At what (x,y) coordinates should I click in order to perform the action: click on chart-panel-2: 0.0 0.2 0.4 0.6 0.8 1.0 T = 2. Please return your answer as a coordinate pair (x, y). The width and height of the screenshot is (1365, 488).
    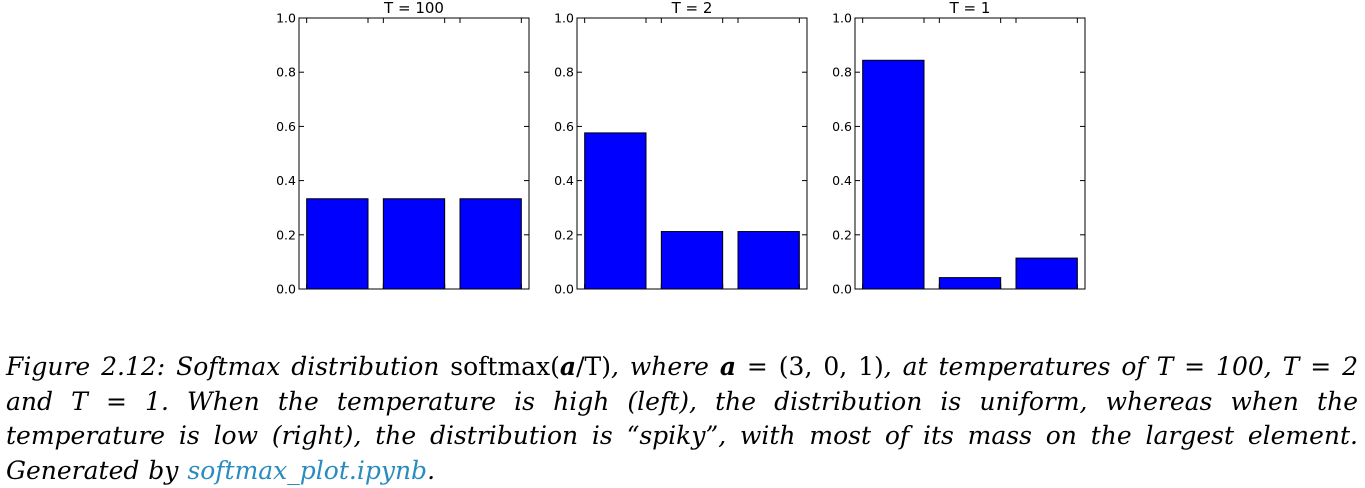
    Looking at the image, I should click on (681, 148).